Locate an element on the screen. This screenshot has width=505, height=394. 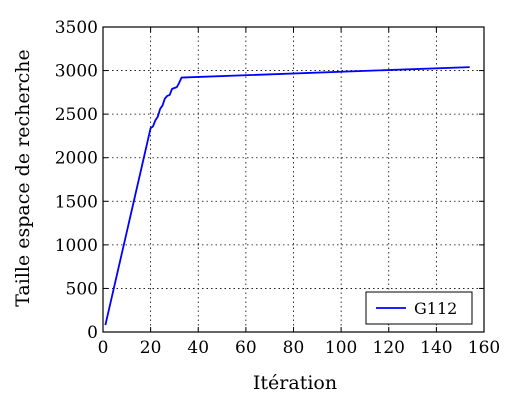
x-tick-label-3: 60 is located at coordinates (246, 348).